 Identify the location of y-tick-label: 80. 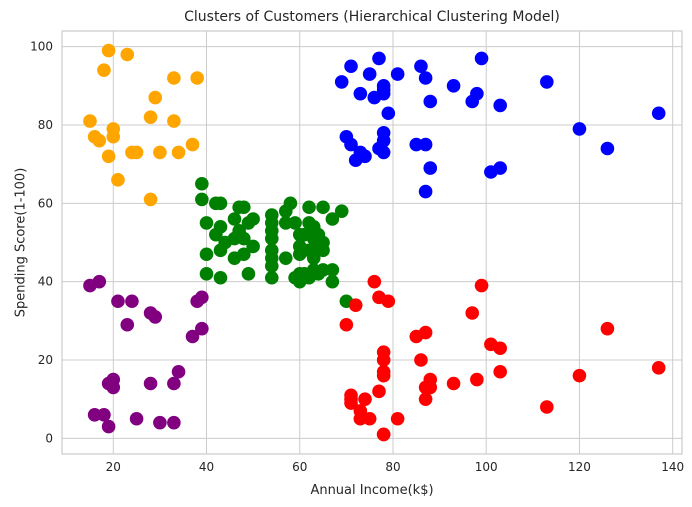
(45, 125).